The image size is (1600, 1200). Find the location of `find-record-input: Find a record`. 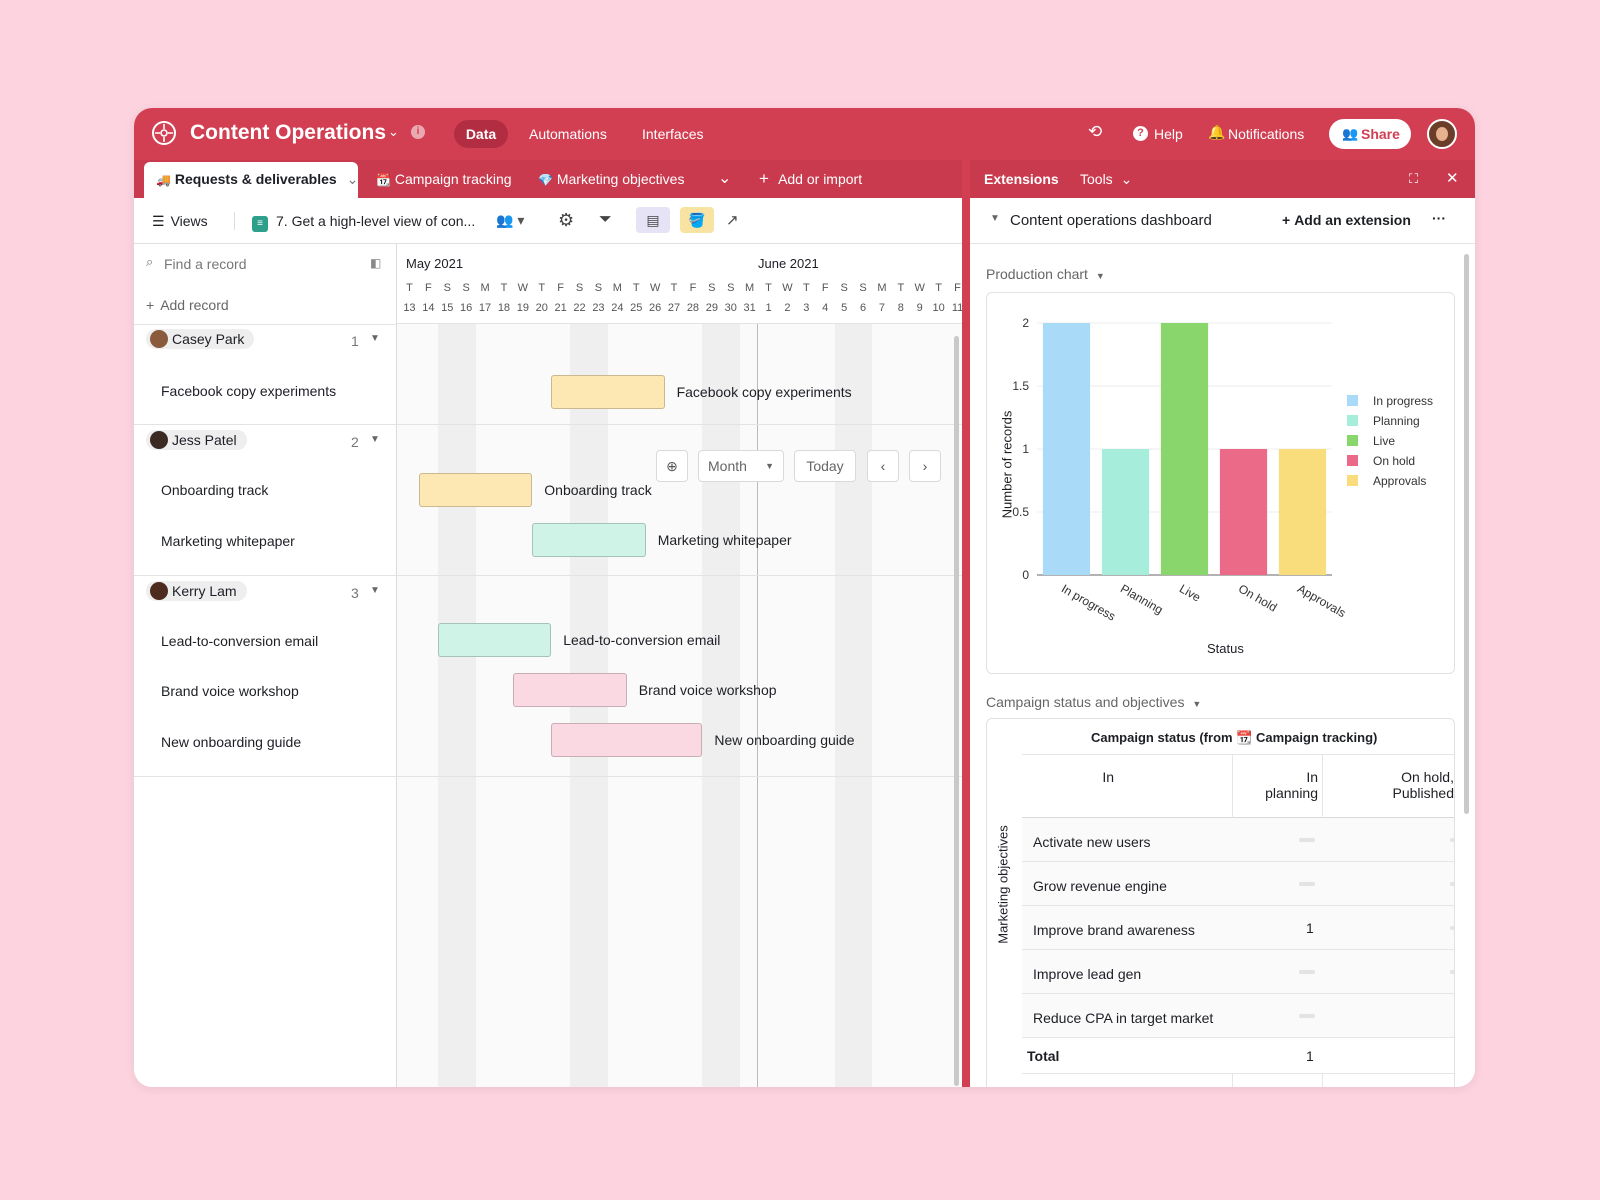

find-record-input: Find a record is located at coordinates (205, 264).